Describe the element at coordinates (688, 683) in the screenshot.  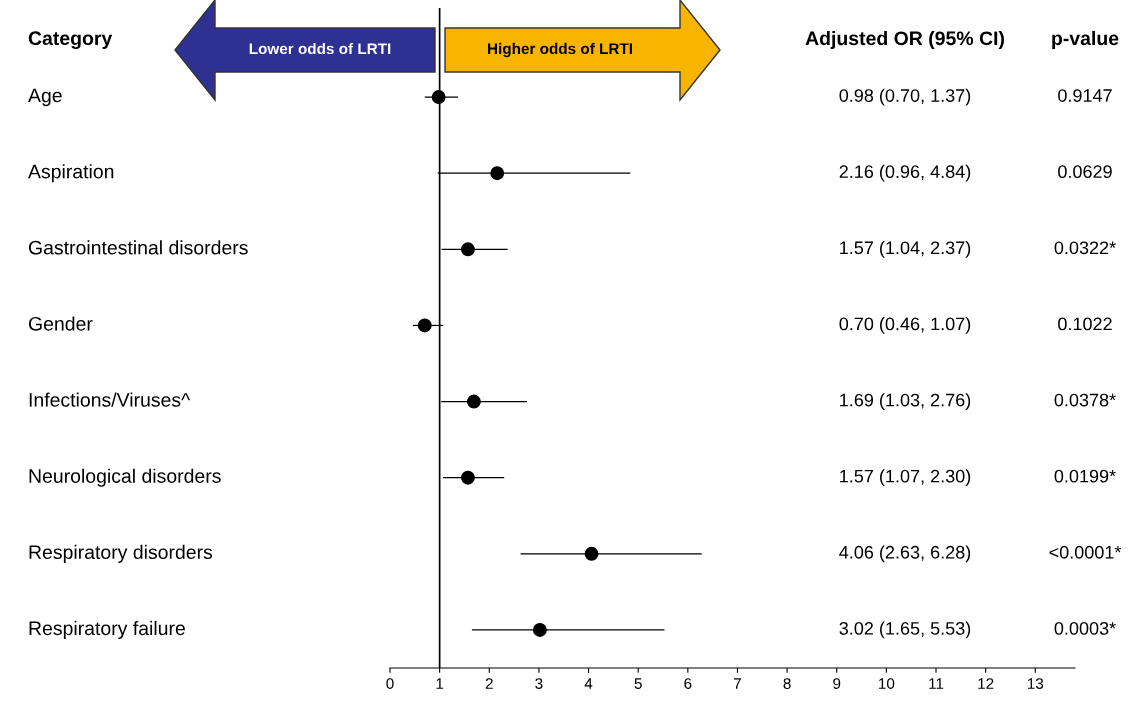
I see `x-tick-label: 6` at that location.